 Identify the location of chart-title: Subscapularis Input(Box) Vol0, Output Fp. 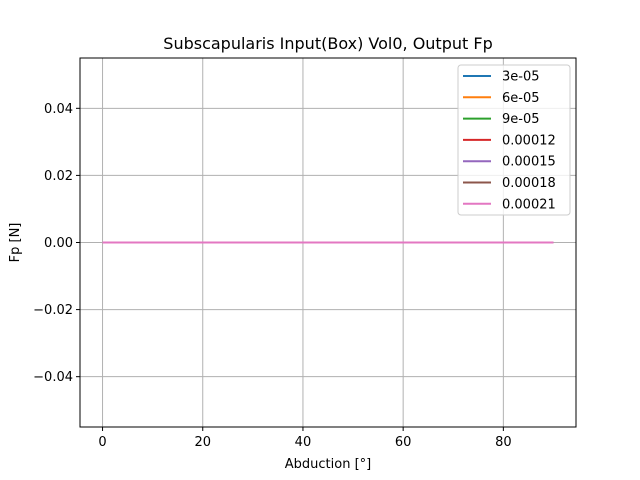
(327, 43).